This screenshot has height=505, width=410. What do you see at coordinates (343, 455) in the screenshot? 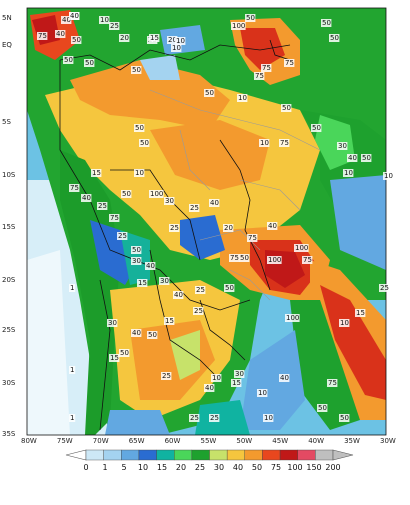
I see `legend-right-arrow` at bounding box center [343, 455].